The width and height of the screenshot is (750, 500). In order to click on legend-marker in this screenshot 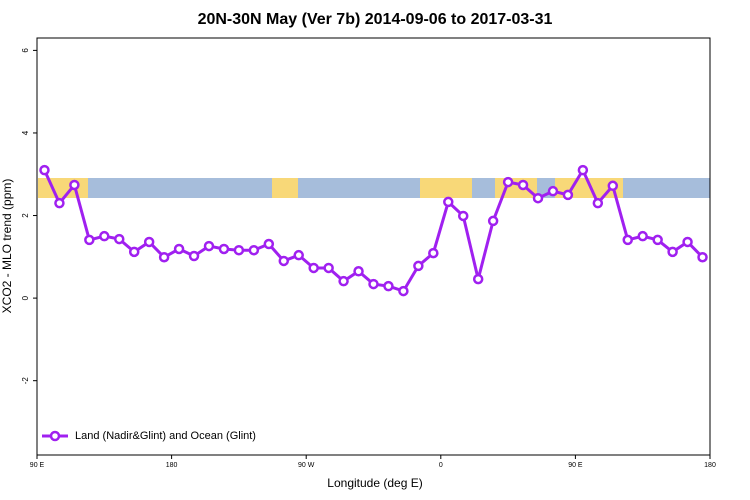, I will do `click(55, 436)`.